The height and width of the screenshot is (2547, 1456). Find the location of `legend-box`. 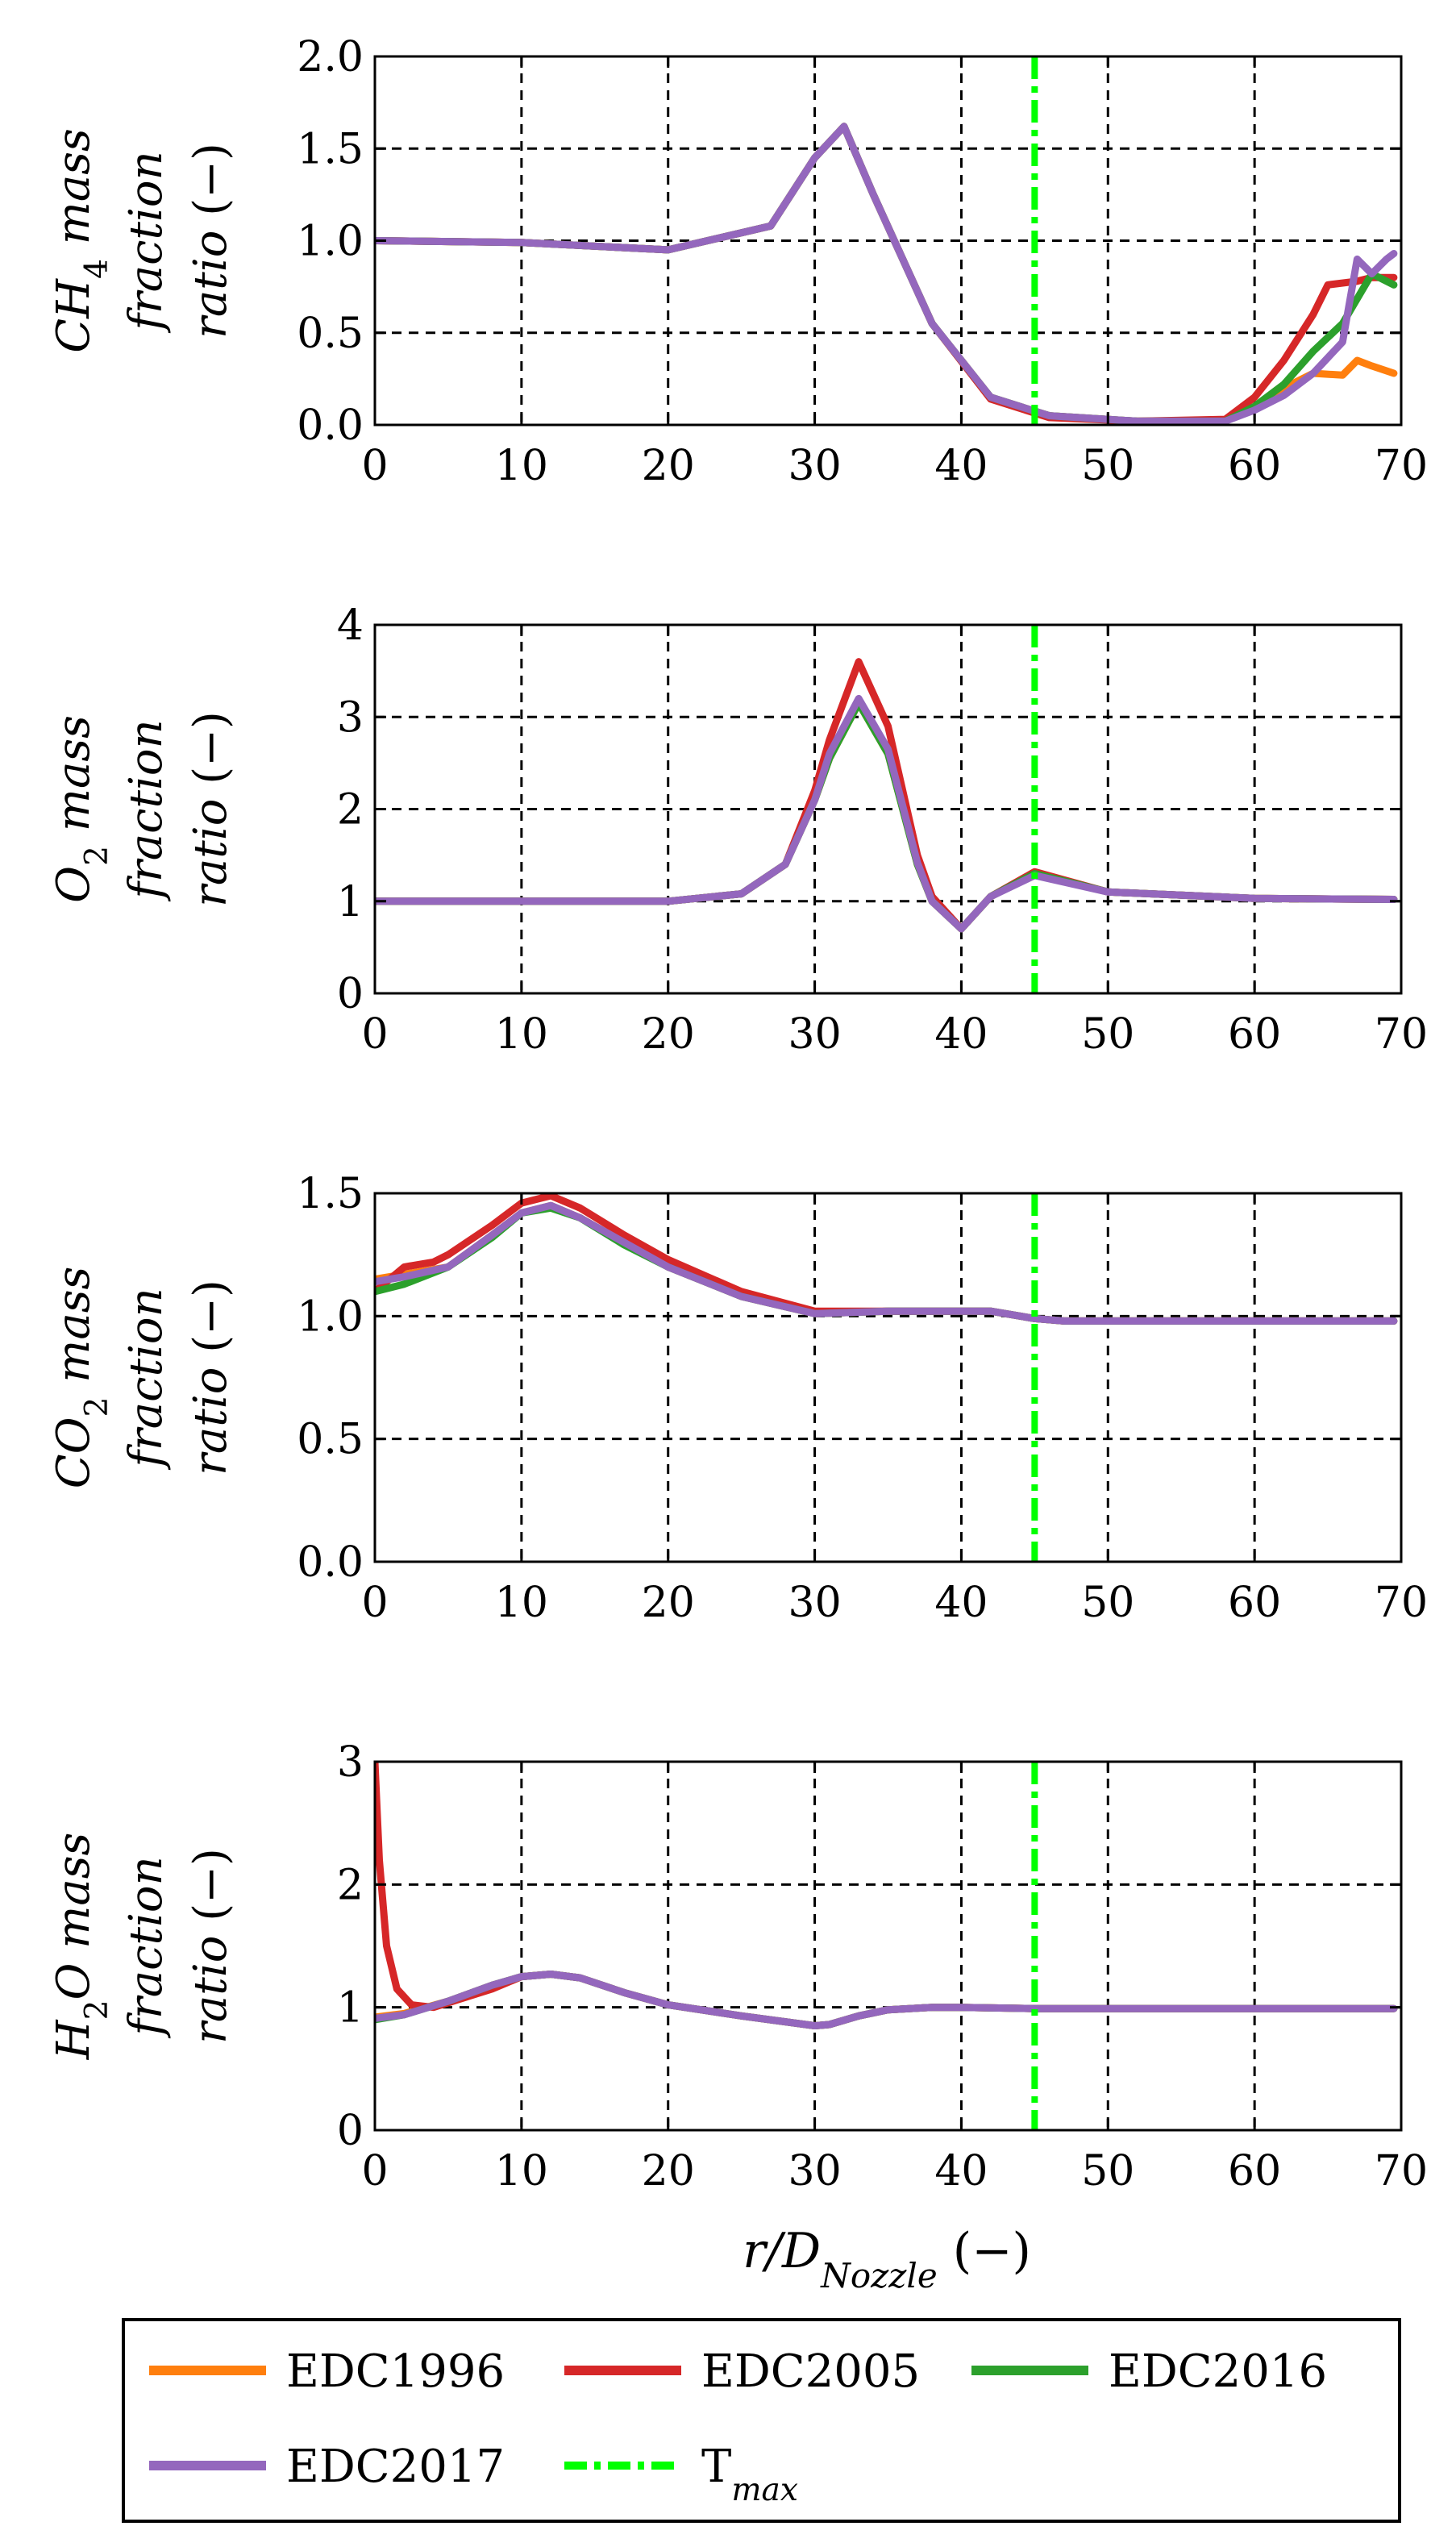

legend-box is located at coordinates (761, 2420).